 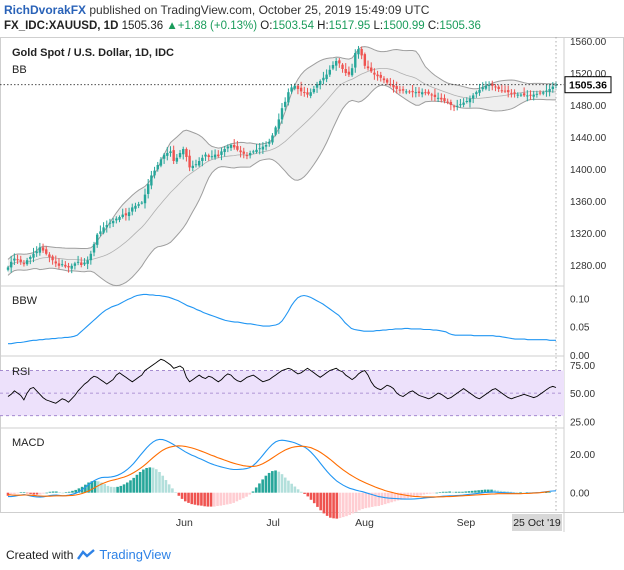 What do you see at coordinates (135, 554) in the screenshot?
I see `tradingview-brand: TradingView` at bounding box center [135, 554].